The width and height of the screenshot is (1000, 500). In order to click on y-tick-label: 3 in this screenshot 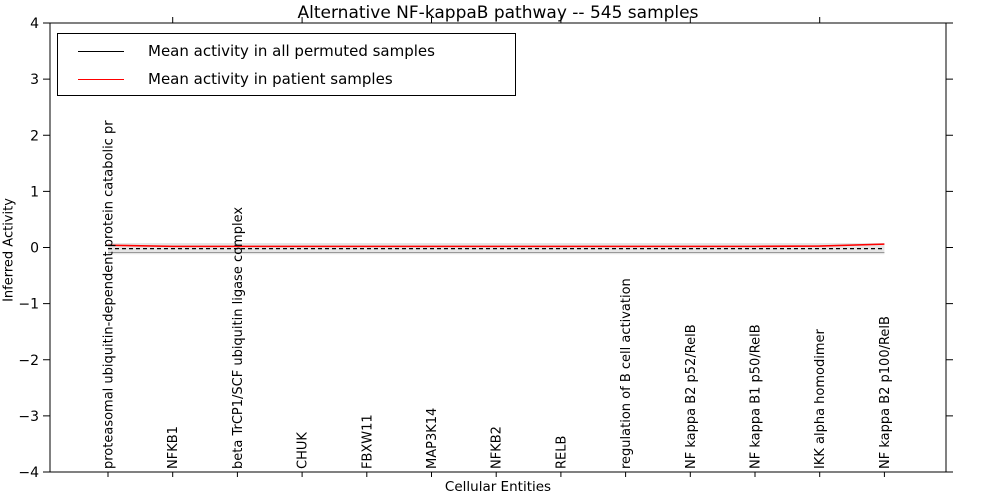, I will do `click(34, 80)`.